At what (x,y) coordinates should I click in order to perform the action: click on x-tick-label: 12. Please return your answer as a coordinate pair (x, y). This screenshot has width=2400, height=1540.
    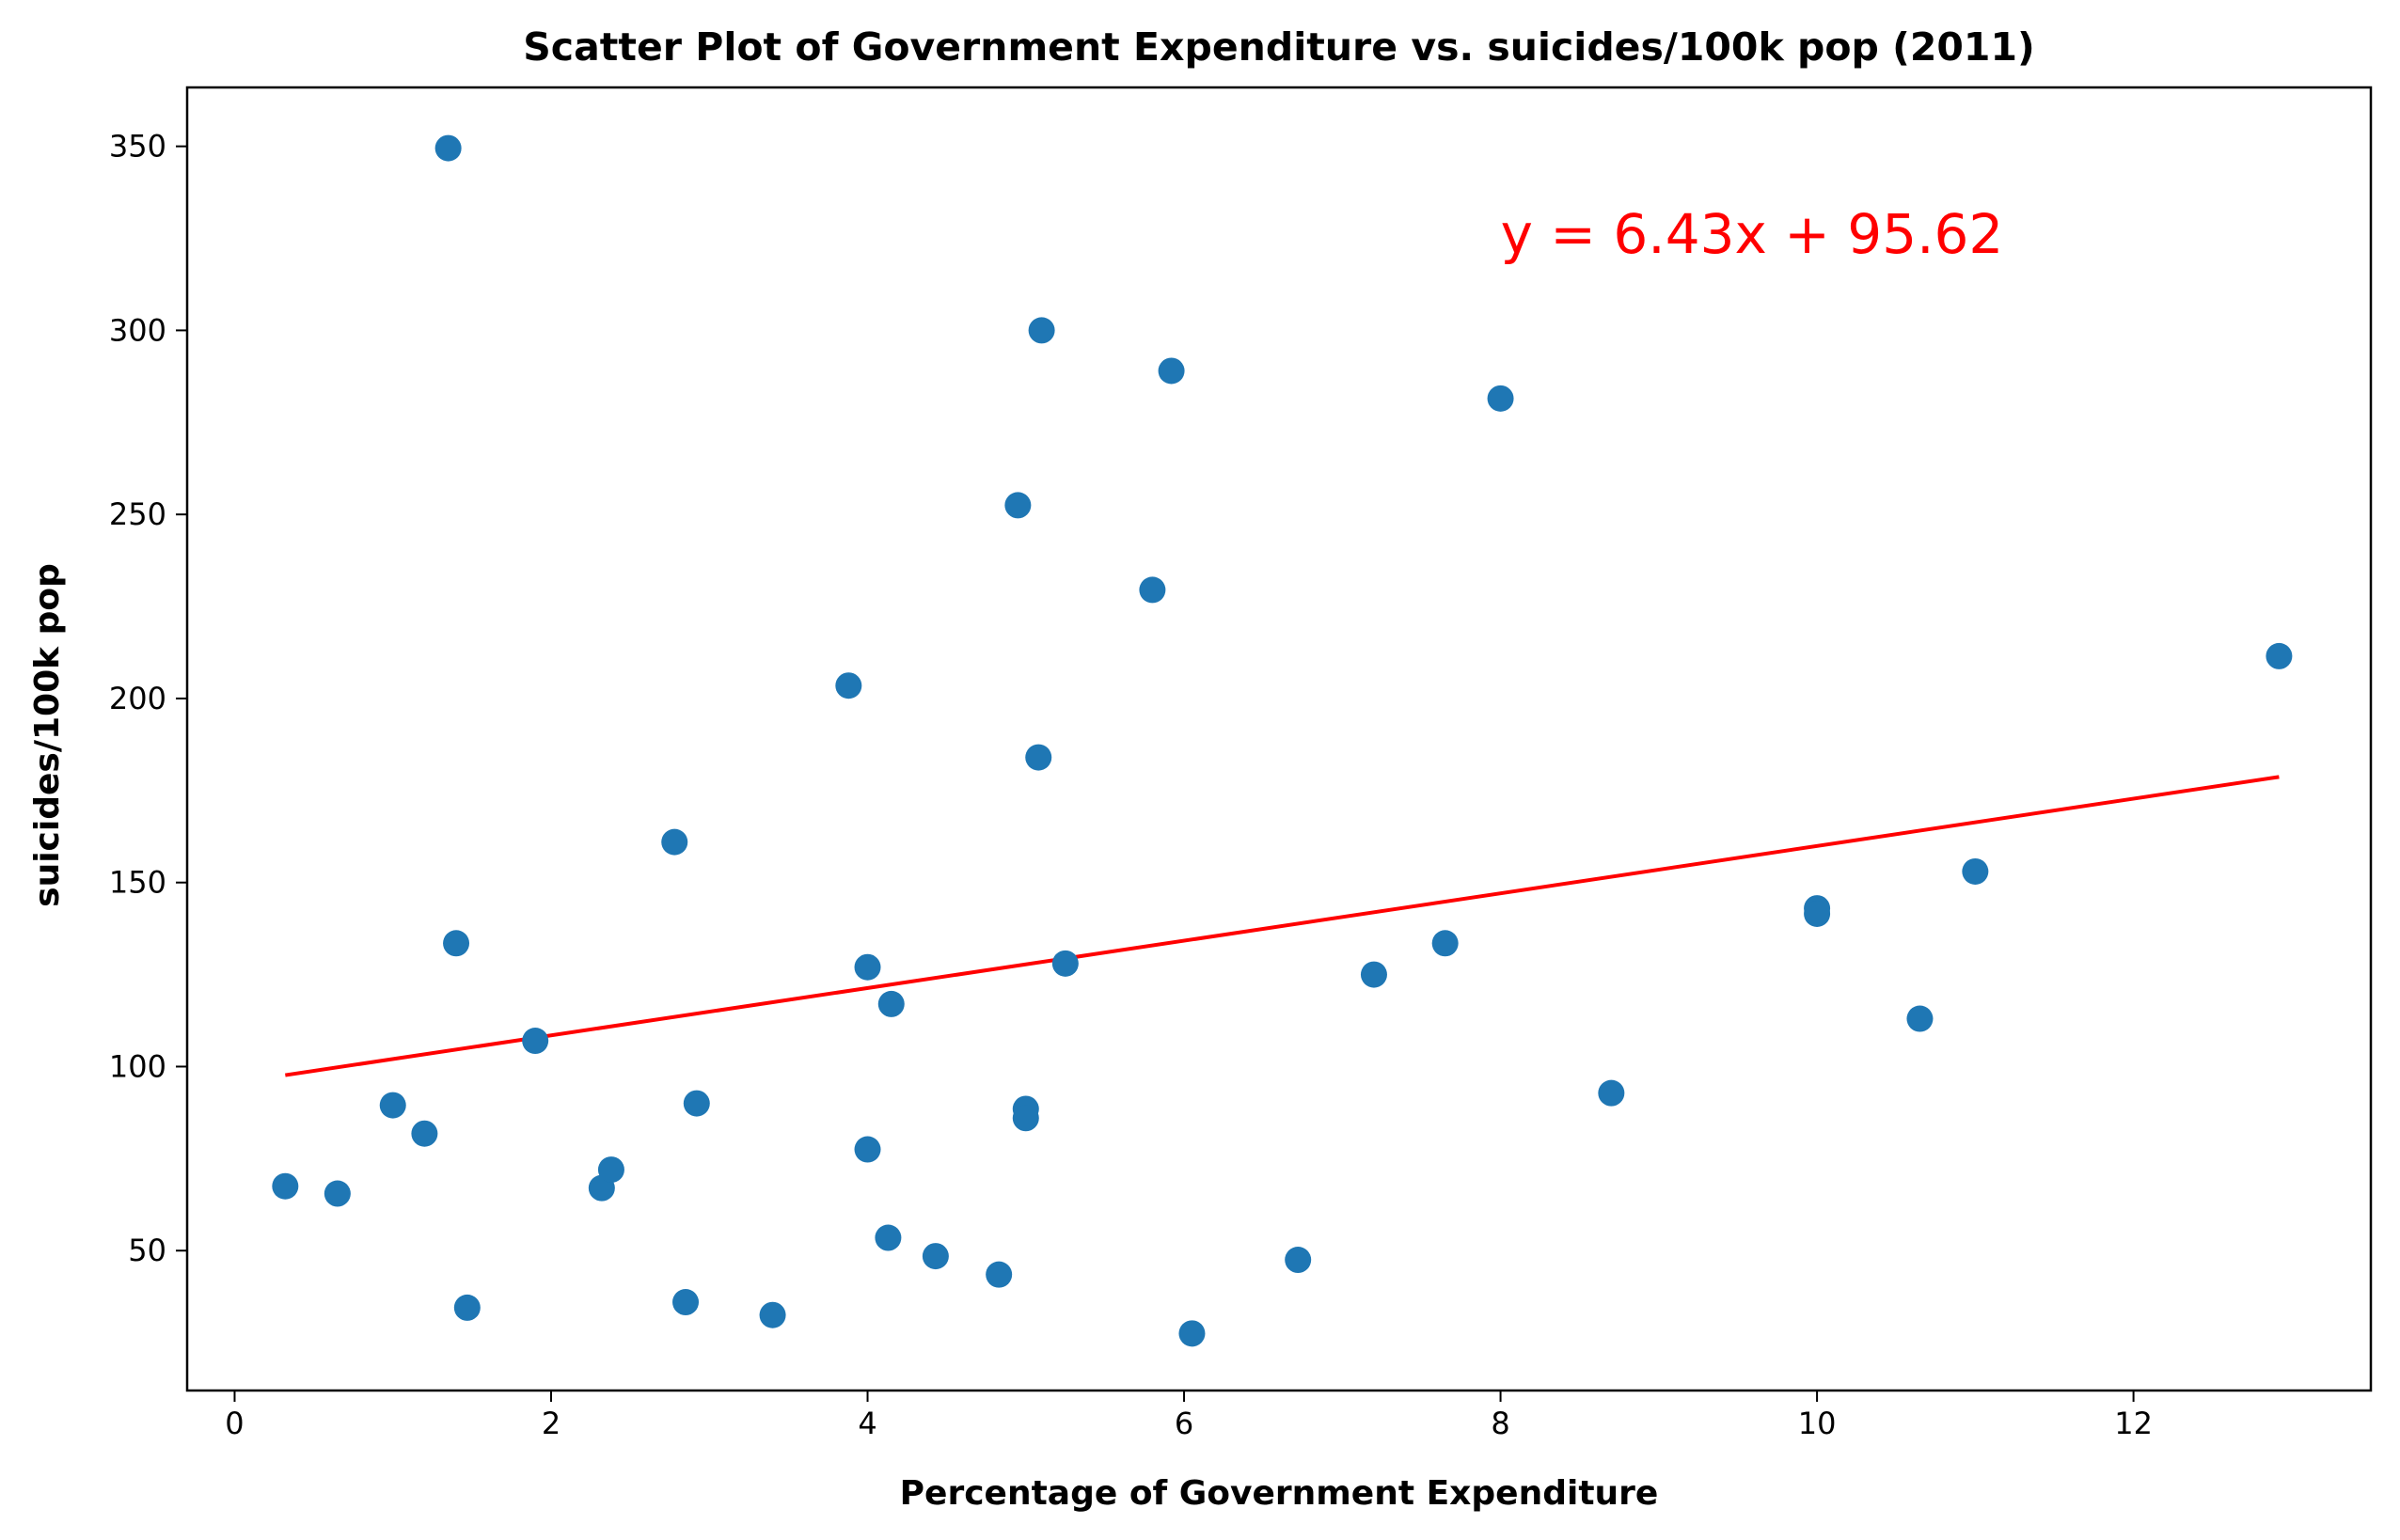
    Looking at the image, I should click on (2133, 1424).